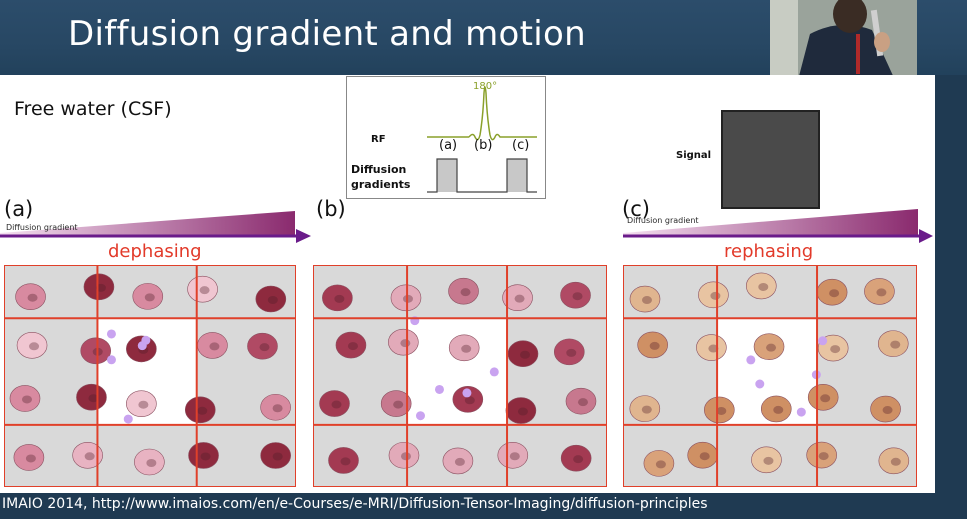  Describe the element at coordinates (636, 209) in the screenshot. I see `panel-c-label: (c)` at that location.